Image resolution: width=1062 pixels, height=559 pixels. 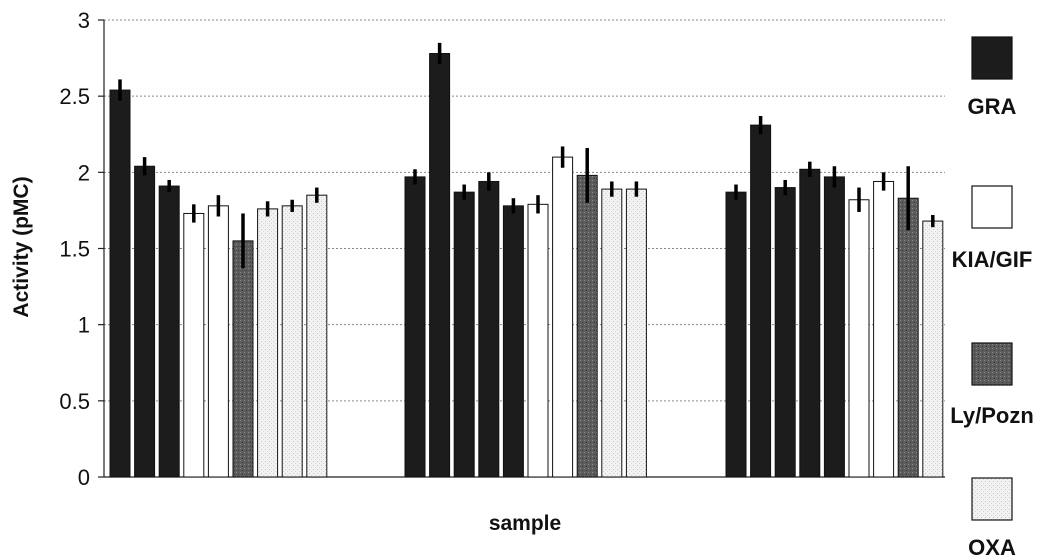 What do you see at coordinates (84, 477) in the screenshot?
I see `y-tick-label: 0` at bounding box center [84, 477].